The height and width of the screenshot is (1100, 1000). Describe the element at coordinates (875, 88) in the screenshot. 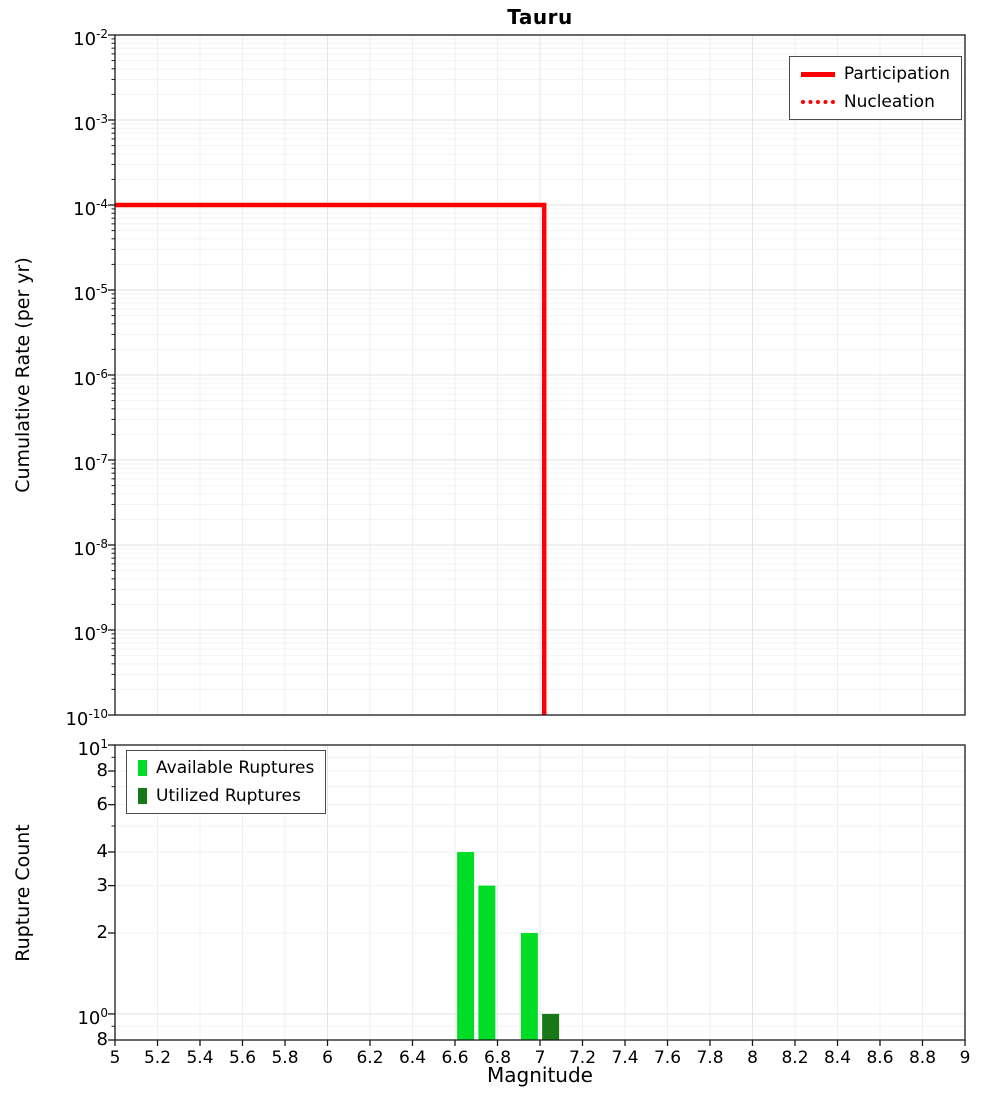

I see `legend-top: Participation Nucleation` at that location.